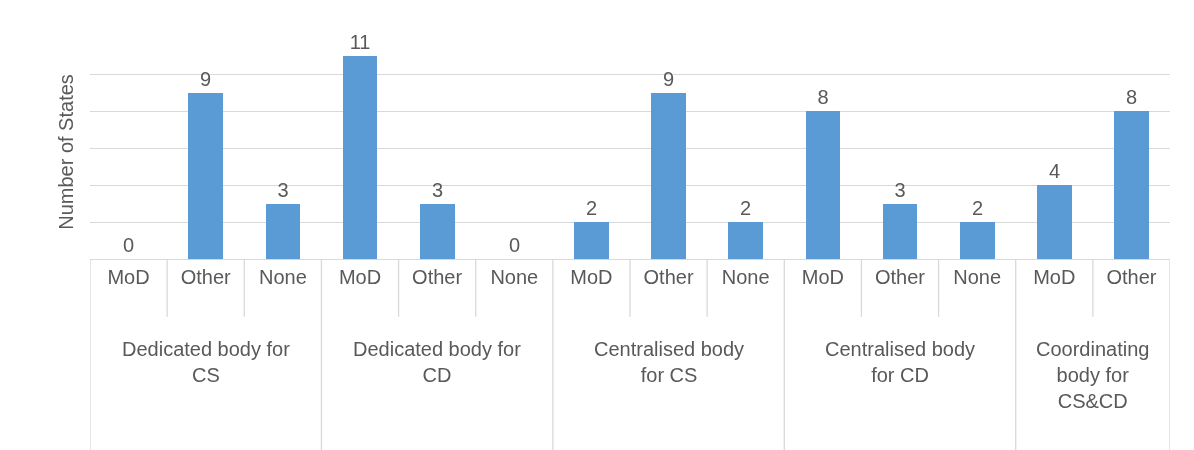 Image resolution: width=1194 pixels, height=450 pixels. Describe the element at coordinates (206, 362) in the screenshot. I see `text: Dedicated body for CS` at that location.